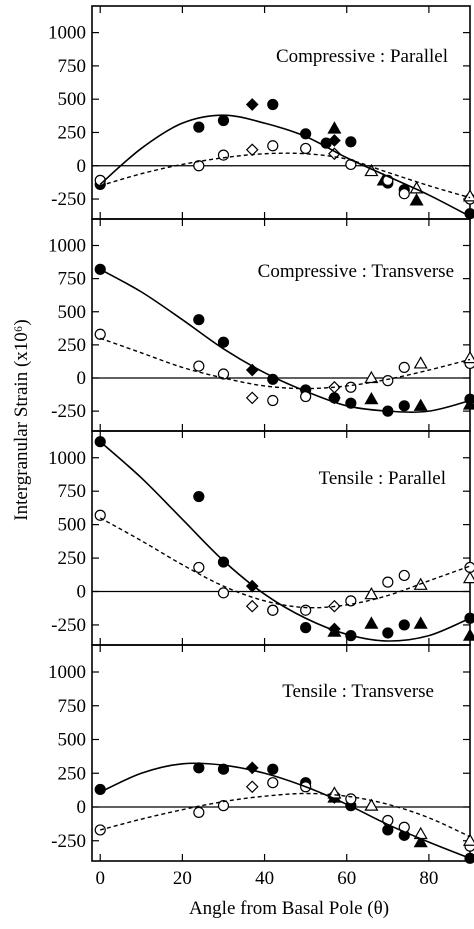 Image resolution: width=474 pixels, height=929 pixels. Describe the element at coordinates (182, 878) in the screenshot. I see `x-tick-label: 20` at that location.